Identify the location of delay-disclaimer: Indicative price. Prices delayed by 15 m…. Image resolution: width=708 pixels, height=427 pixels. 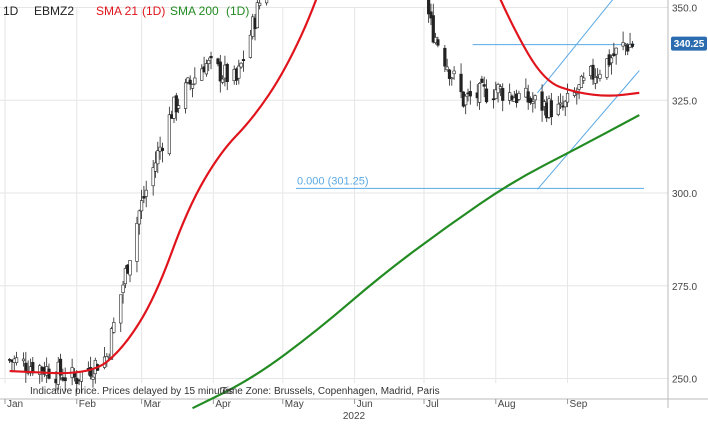
(131, 391).